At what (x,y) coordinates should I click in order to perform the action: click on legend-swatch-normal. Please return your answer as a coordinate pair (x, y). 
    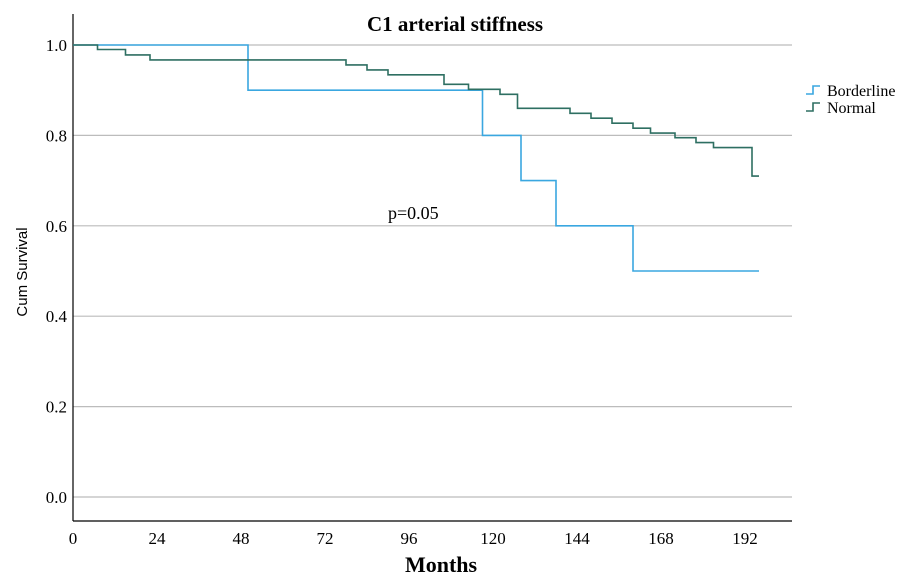
    Looking at the image, I should click on (813, 107).